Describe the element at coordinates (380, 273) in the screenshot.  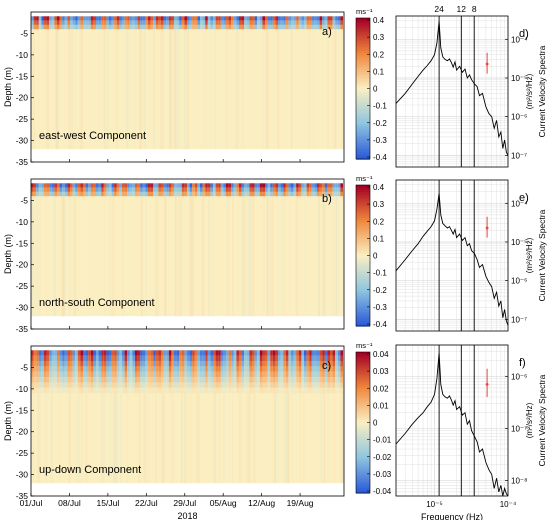
I see `colorbar-tick-label: -0.1` at that location.